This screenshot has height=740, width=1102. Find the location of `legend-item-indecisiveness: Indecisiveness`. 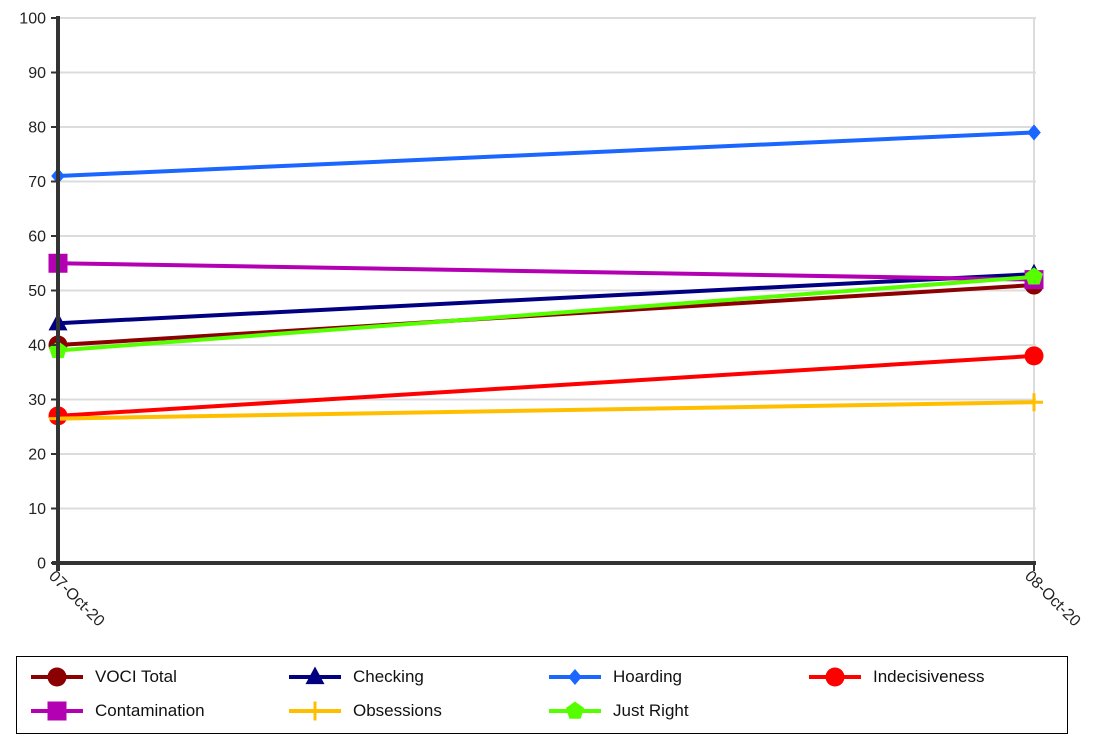

legend-item-indecisiveness: Indecisiveness is located at coordinates (896, 677).